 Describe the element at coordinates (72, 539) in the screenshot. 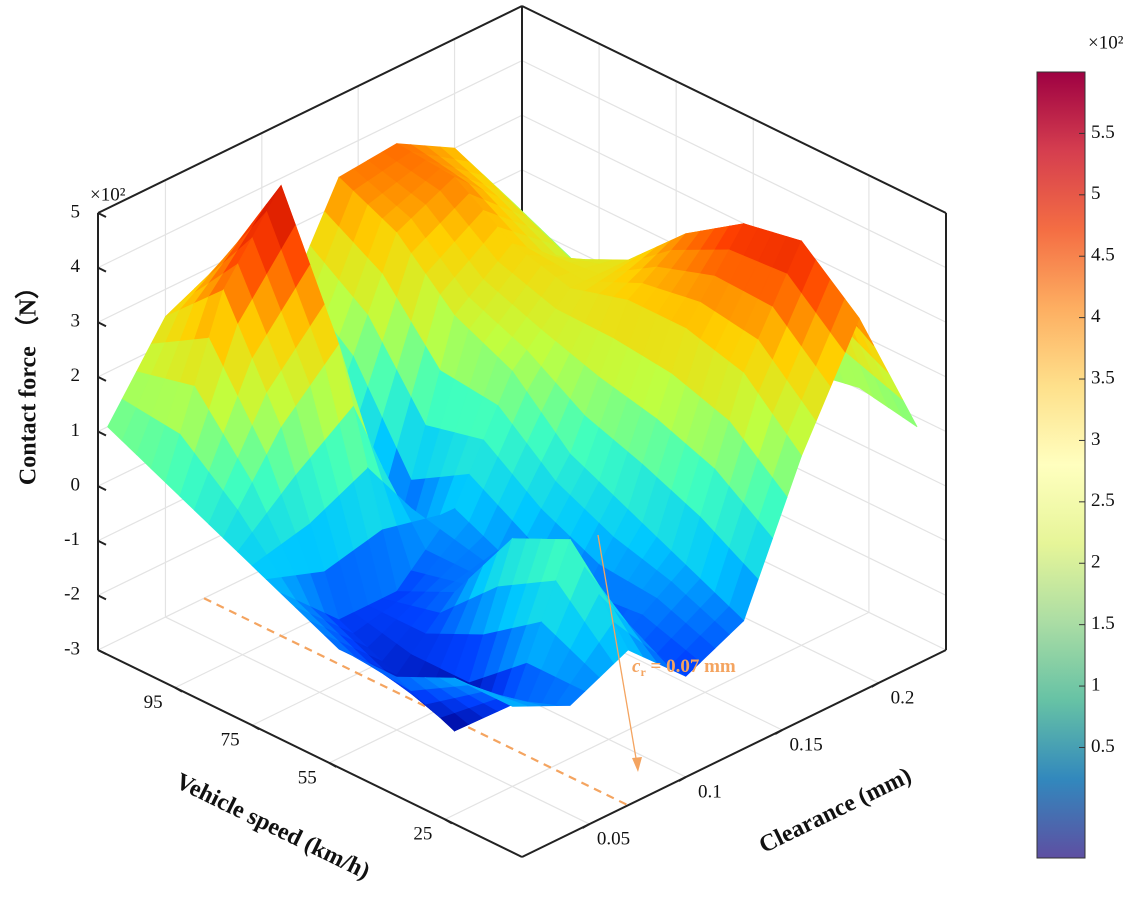

I see `z-tick-label: -1` at that location.